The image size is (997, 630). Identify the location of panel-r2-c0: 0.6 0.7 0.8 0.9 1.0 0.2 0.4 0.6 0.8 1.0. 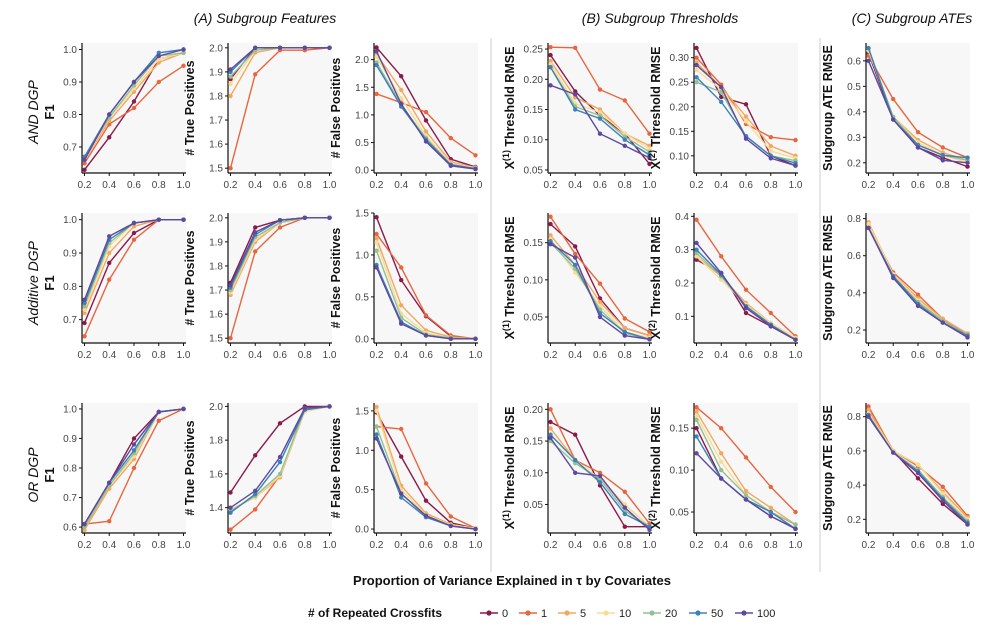
(127, 477).